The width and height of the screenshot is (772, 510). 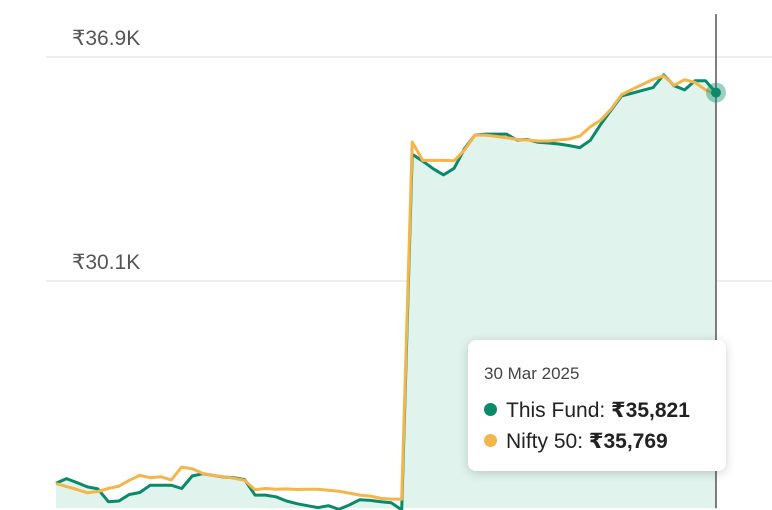 I want to click on tooltip-date: 30 Mar 2025, so click(x=532, y=373).